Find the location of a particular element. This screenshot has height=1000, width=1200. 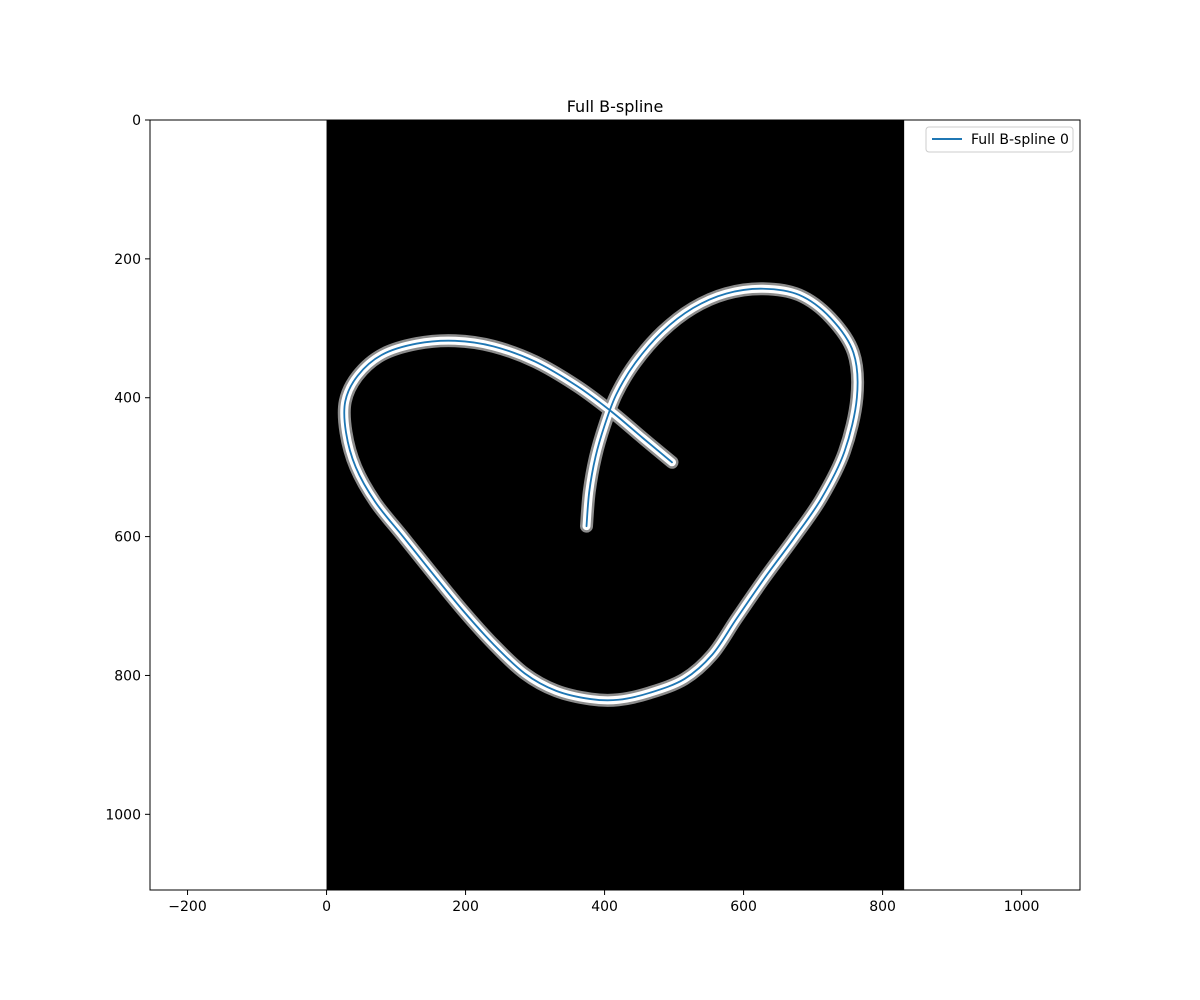

x-tick-label: 200 is located at coordinates (465, 907).